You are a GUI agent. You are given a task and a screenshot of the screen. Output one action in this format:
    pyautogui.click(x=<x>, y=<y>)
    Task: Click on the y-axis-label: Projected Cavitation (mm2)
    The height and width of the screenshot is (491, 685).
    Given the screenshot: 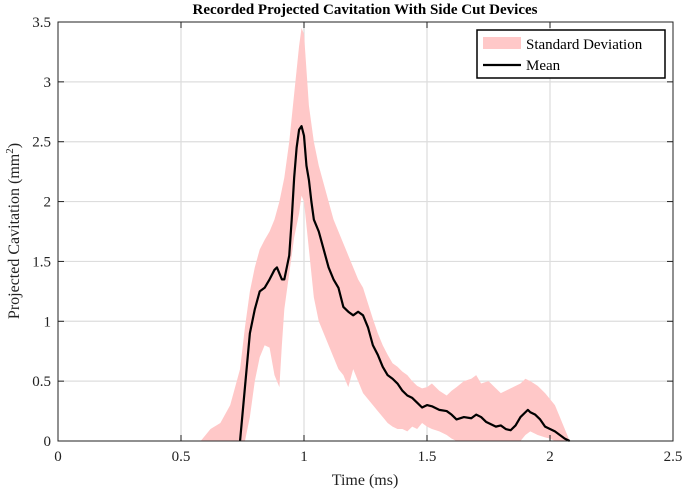 What is the action you would take?
    pyautogui.click(x=13, y=231)
    